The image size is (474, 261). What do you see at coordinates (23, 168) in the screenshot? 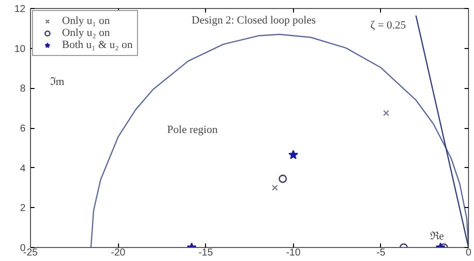
I see `y-tick-label: 4` at bounding box center [23, 168].